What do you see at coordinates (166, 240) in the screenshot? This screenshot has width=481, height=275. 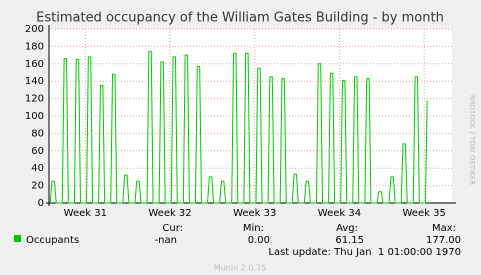 I see `stat-value: -nan` at bounding box center [166, 240].